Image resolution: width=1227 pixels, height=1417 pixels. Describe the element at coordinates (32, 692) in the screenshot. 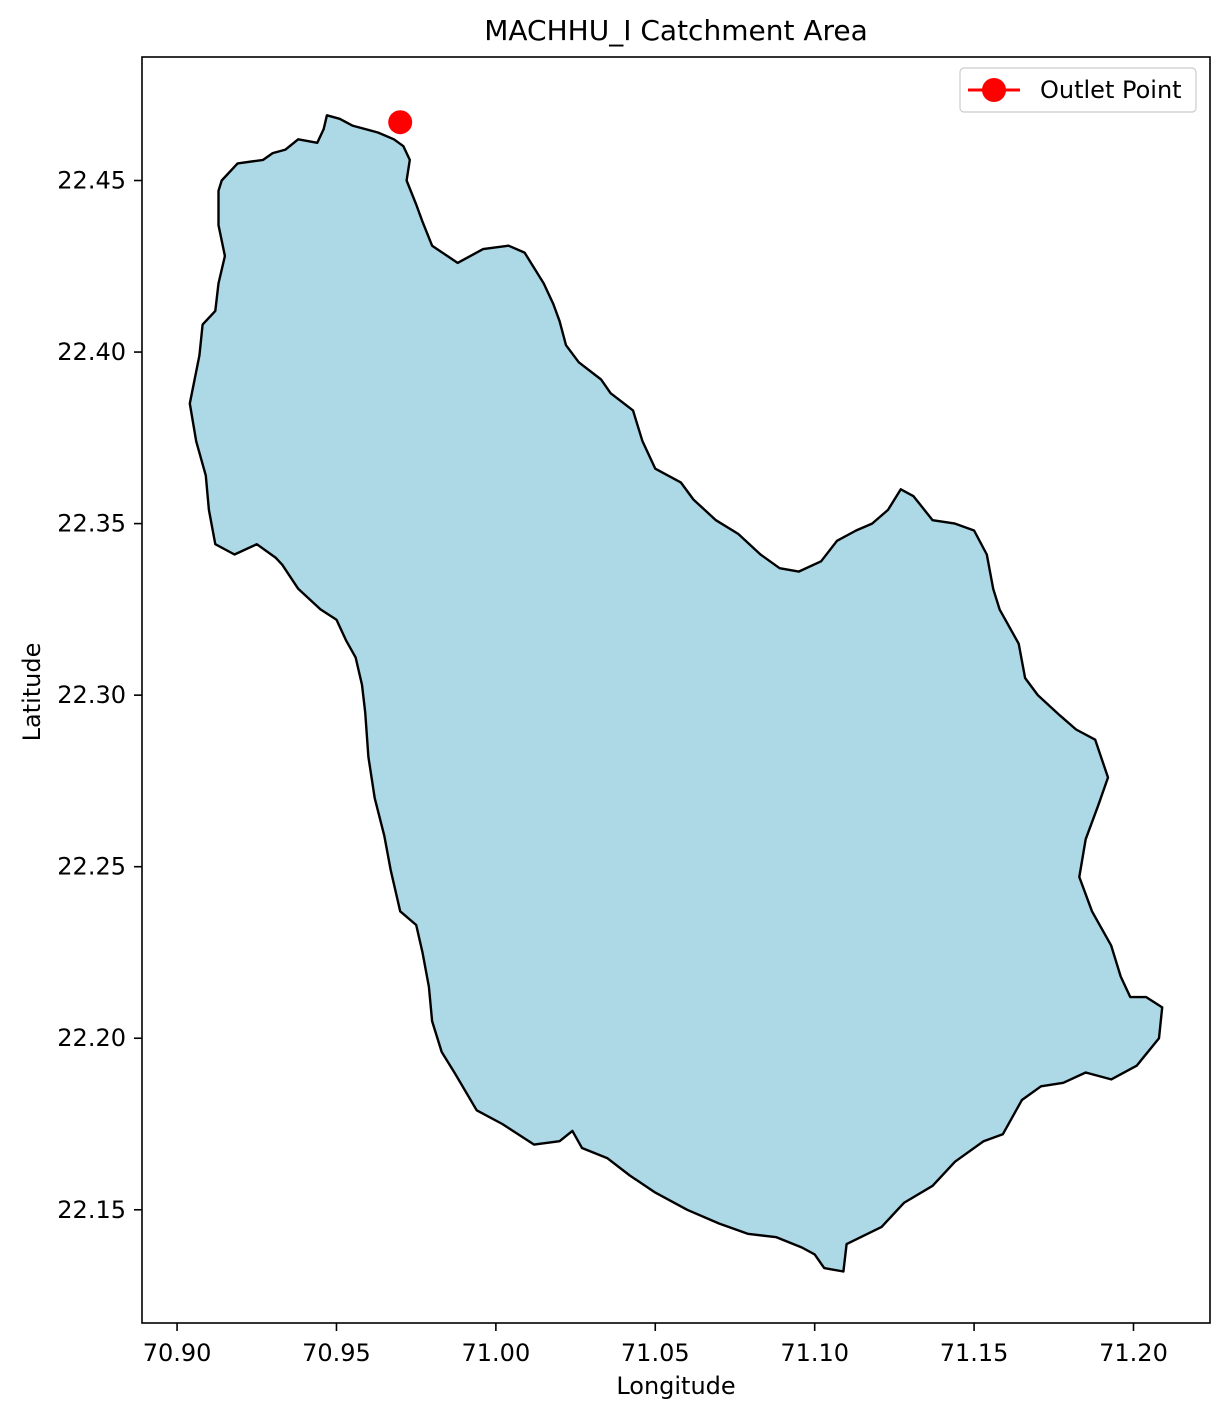

I see `y-axis-label: Latitude` at that location.